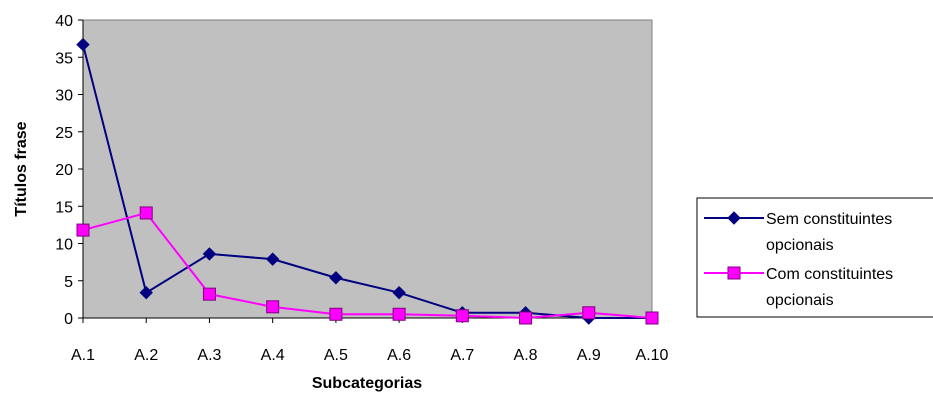  Describe the element at coordinates (589, 355) in the screenshot. I see `x-tick-label: A.9` at that location.